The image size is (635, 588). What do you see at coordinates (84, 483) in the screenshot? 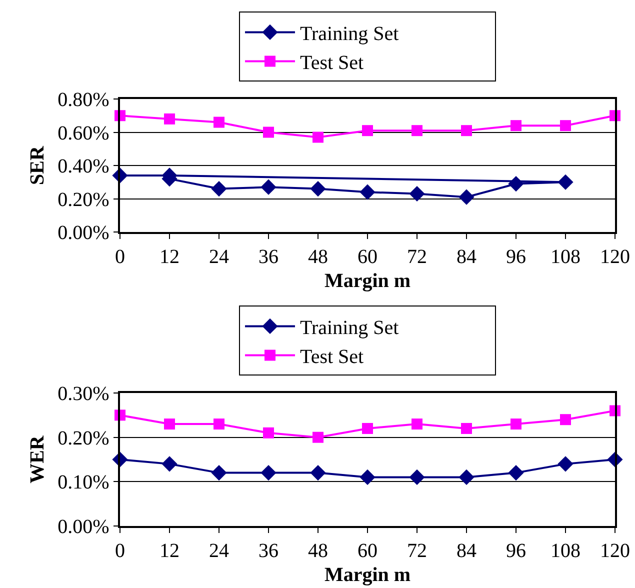
I see `y-tick-label: 0.10%` at bounding box center [84, 483].